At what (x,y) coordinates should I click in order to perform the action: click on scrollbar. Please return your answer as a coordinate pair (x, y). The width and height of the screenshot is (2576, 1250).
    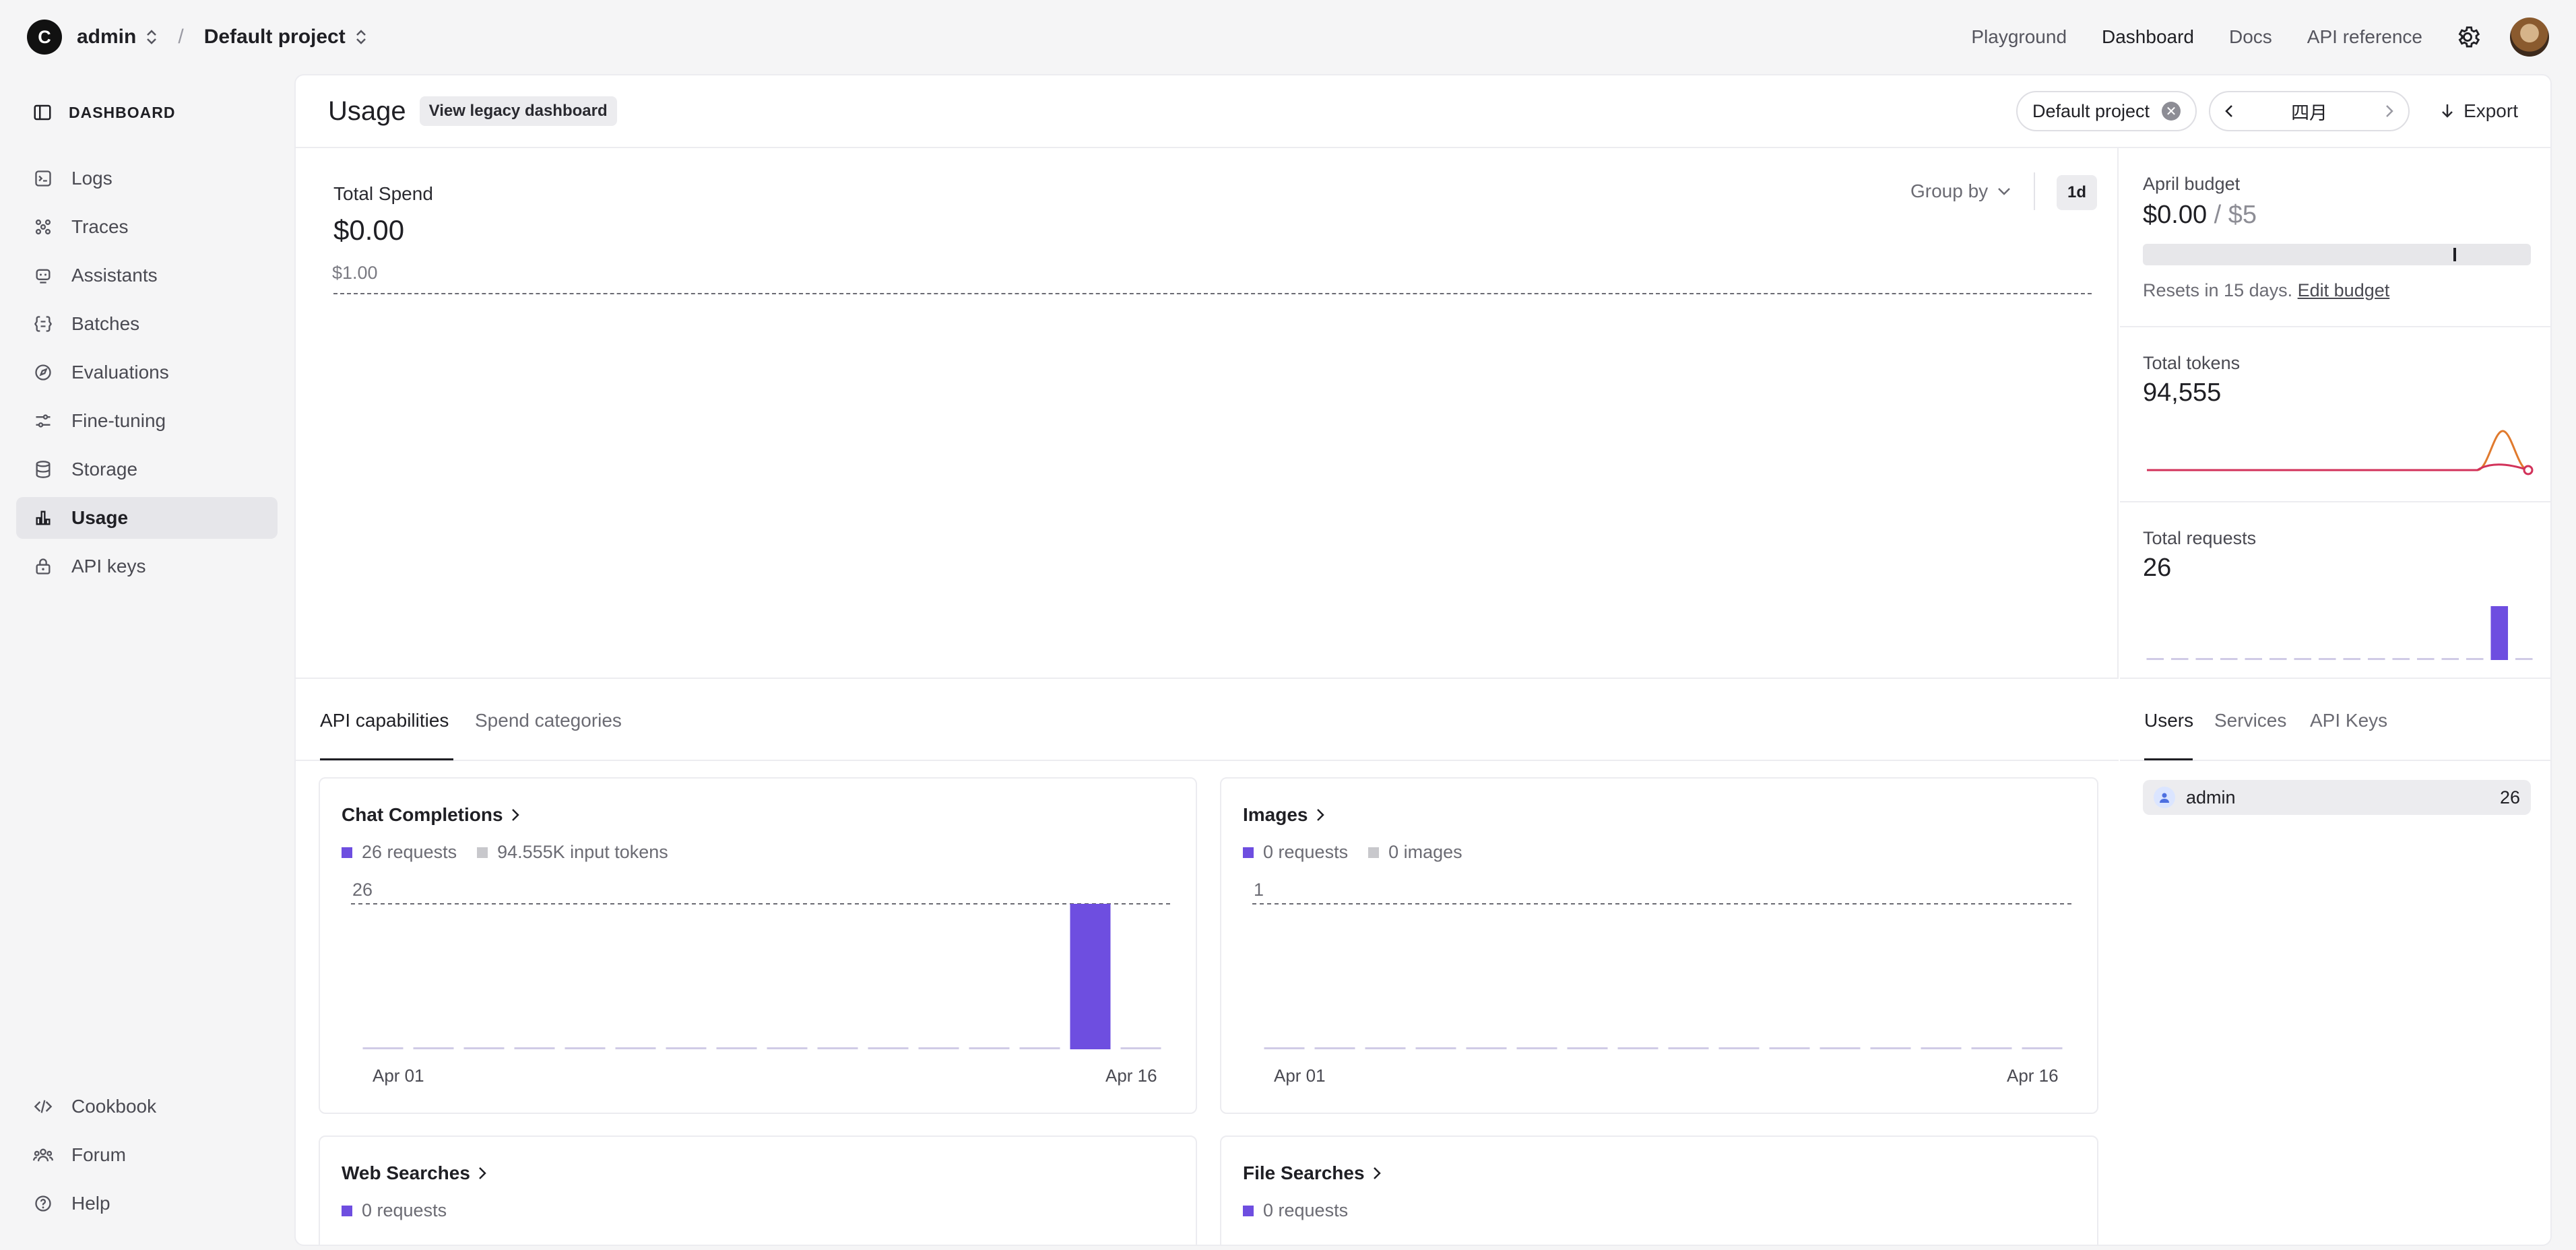
    Looking at the image, I should click on (2552, 456).